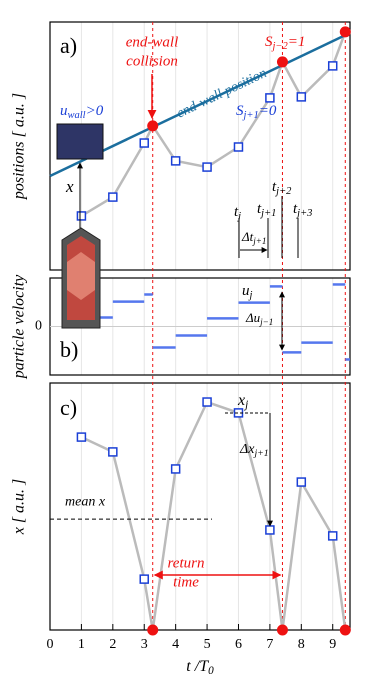 This screenshot has height=682, width=382. What do you see at coordinates (80, 141) in the screenshot?
I see `end-wall-block` at bounding box center [80, 141].